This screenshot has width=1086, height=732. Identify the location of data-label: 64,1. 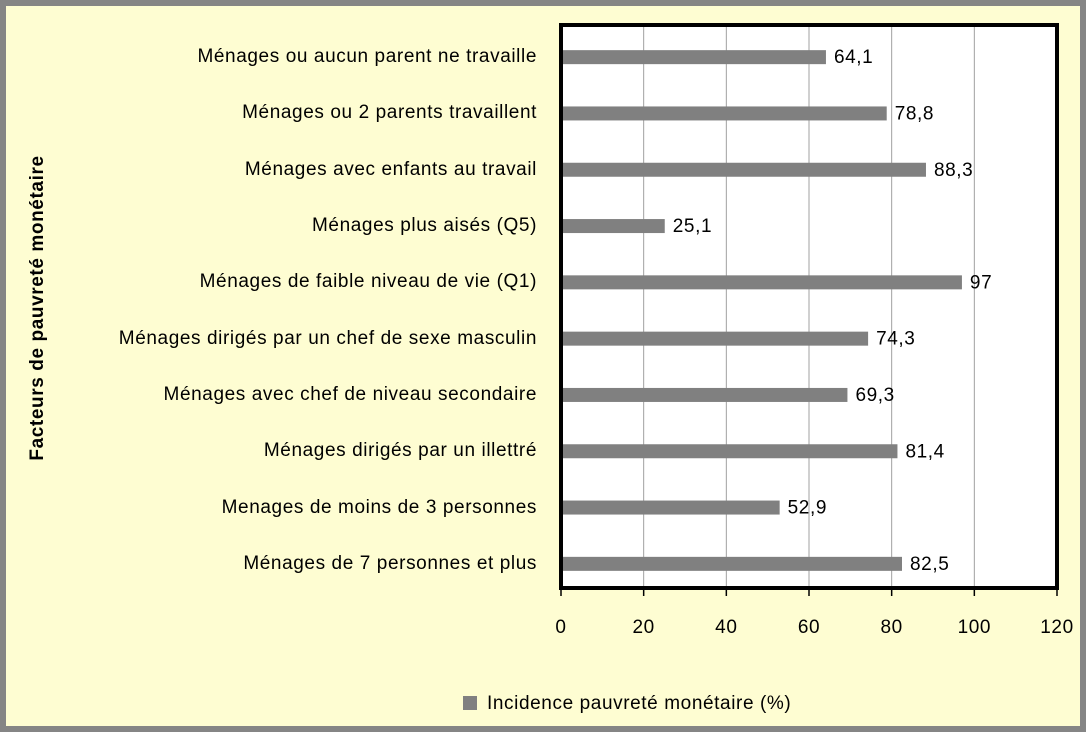
(853, 57).